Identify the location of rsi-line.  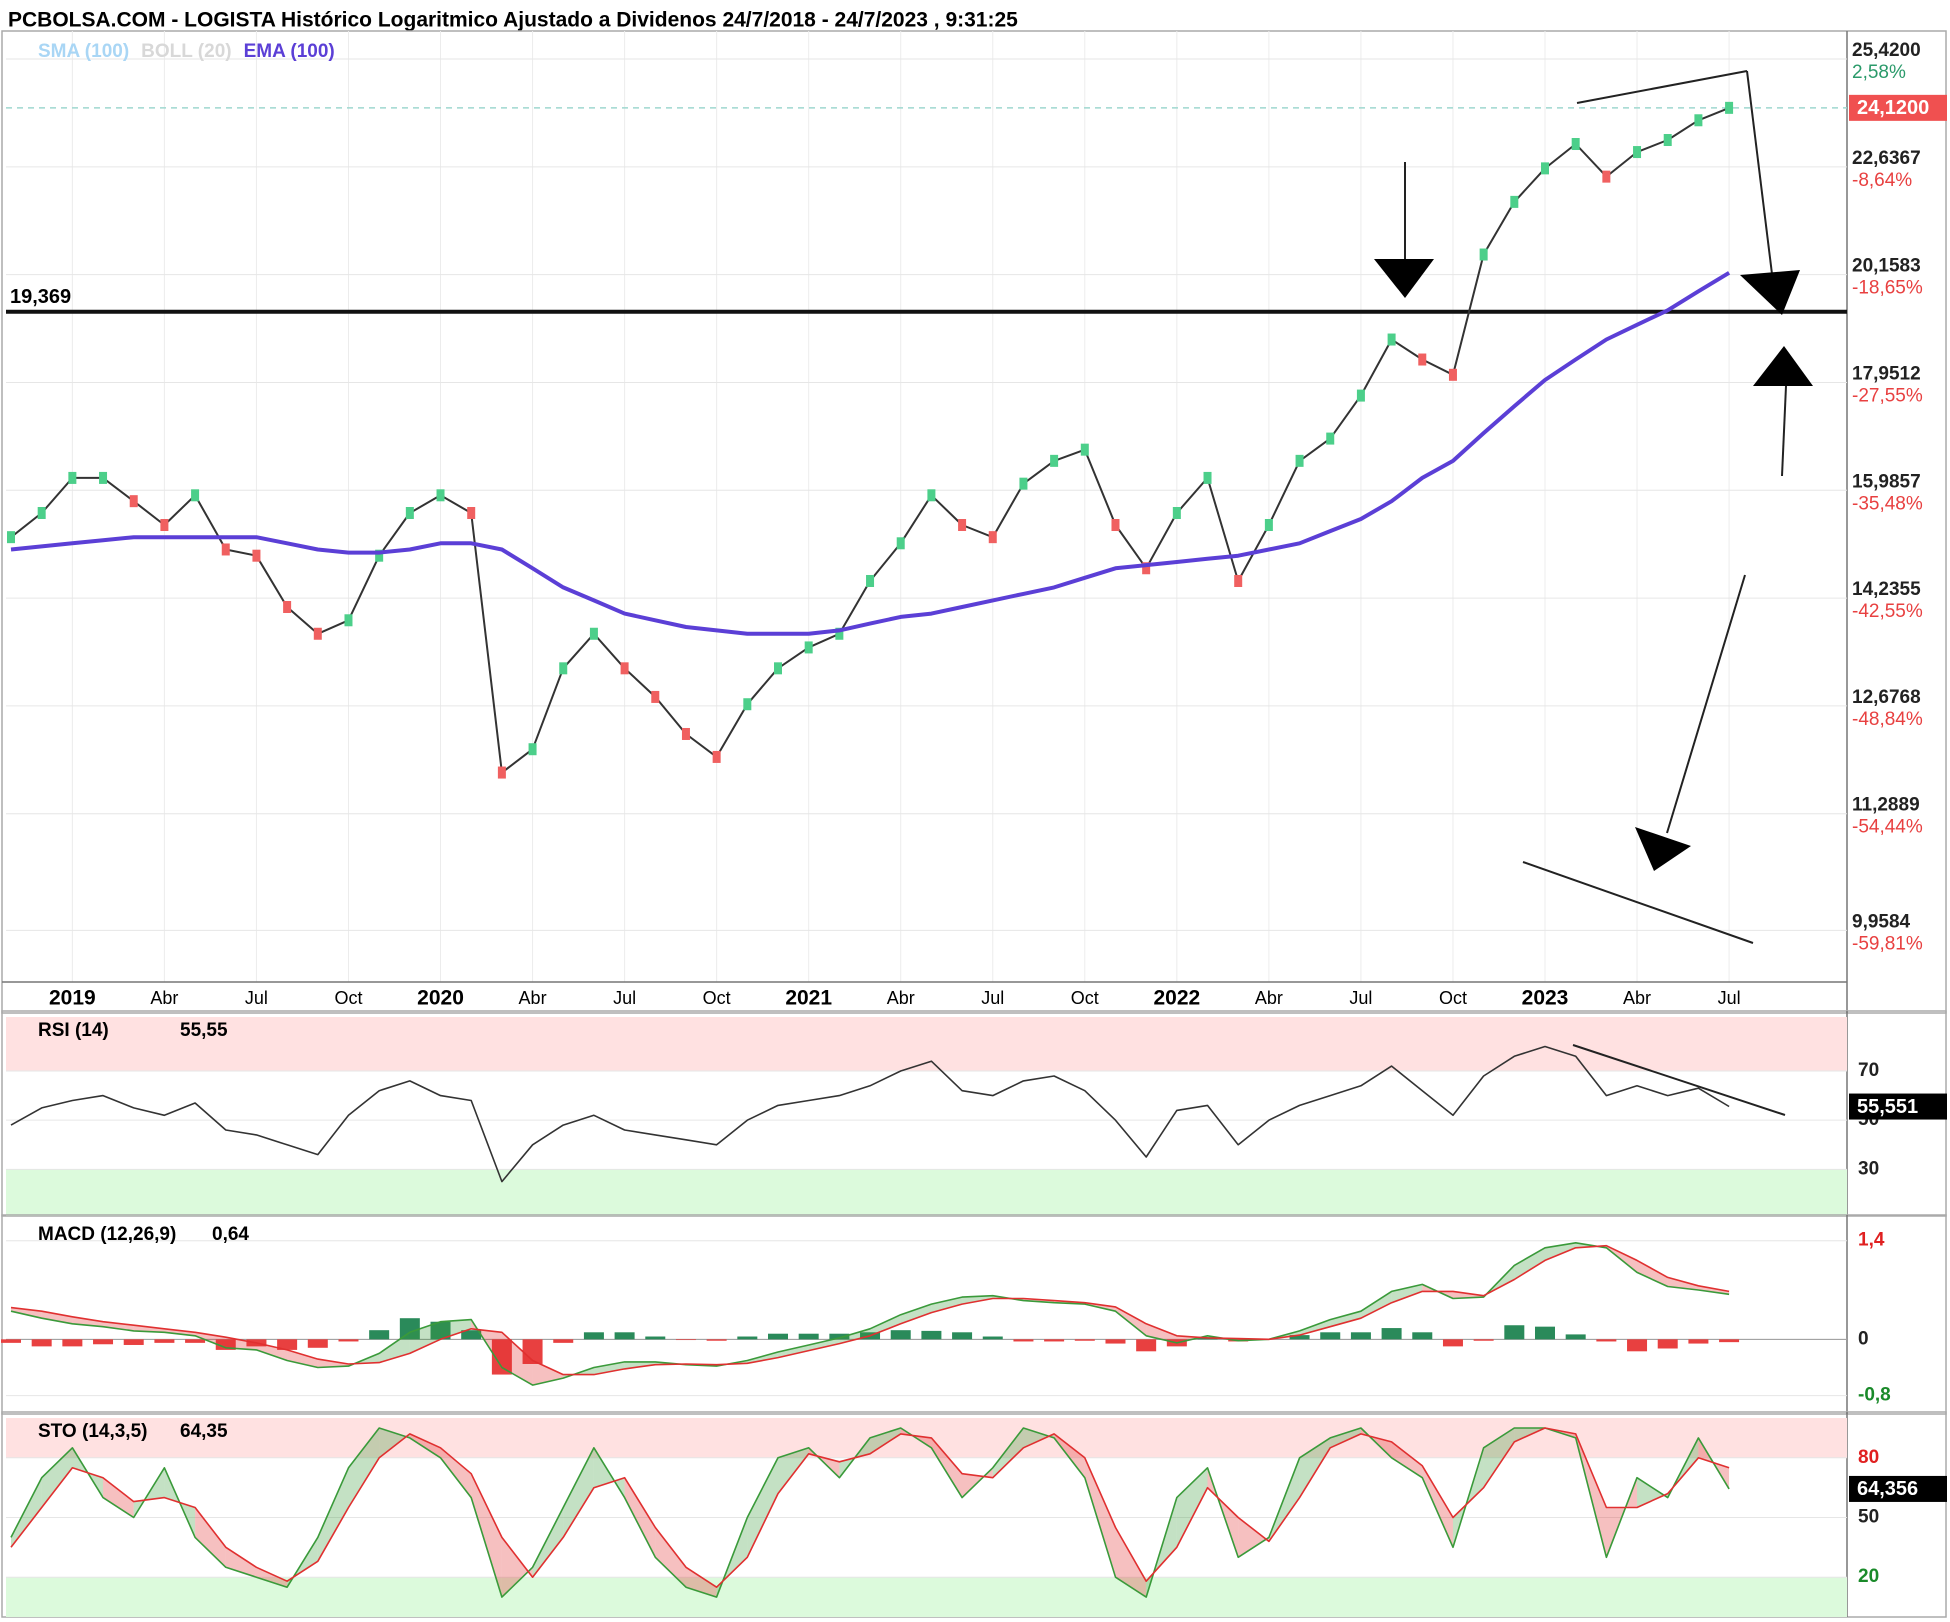
(870, 1114).